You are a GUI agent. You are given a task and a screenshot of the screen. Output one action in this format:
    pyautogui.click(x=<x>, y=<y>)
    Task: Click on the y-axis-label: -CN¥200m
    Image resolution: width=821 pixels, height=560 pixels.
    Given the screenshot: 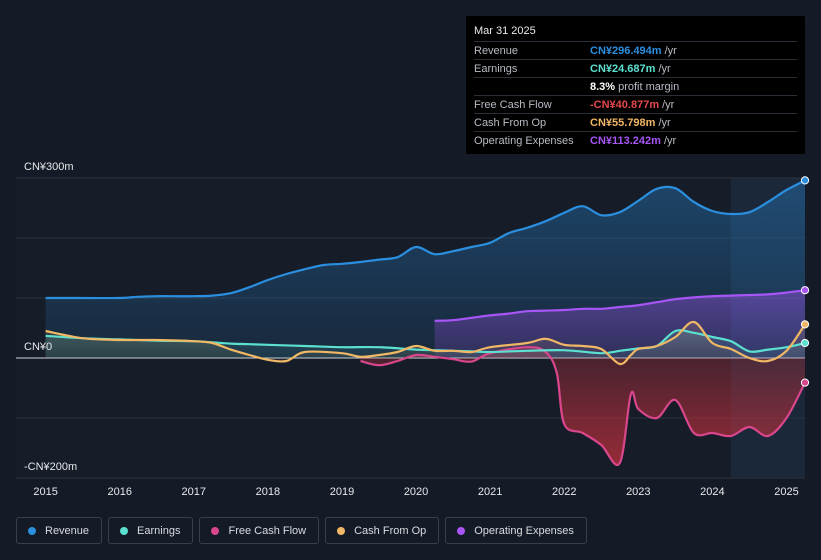 What is the action you would take?
    pyautogui.click(x=50, y=467)
    